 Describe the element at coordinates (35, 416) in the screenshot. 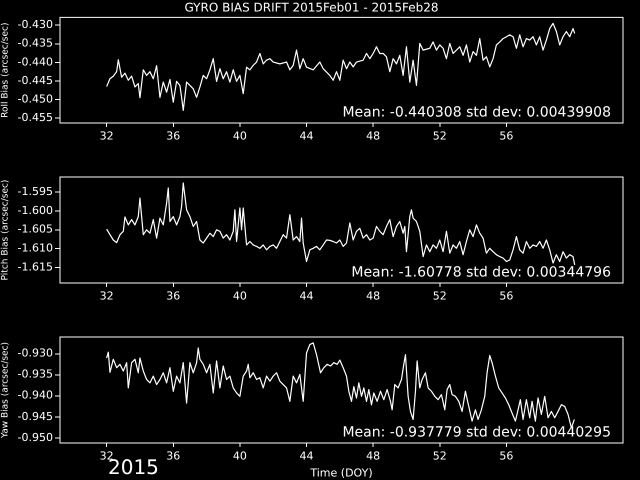

I see `y-tick-label: -0.945` at that location.